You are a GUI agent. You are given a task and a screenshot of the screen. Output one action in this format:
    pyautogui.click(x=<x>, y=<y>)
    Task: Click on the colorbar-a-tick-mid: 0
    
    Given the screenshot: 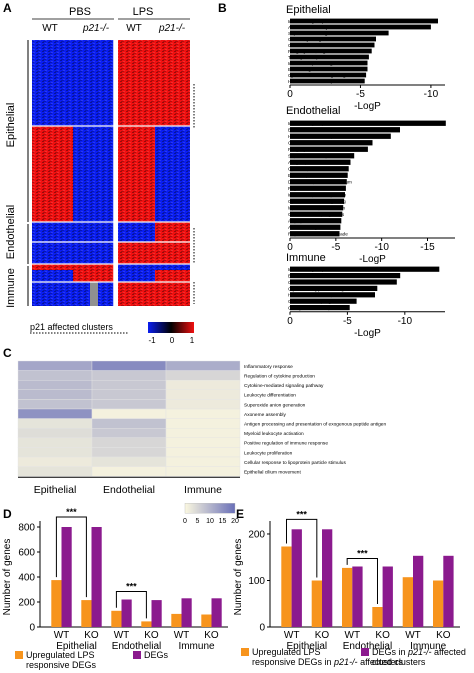 What is the action you would take?
    pyautogui.click(x=172, y=340)
    